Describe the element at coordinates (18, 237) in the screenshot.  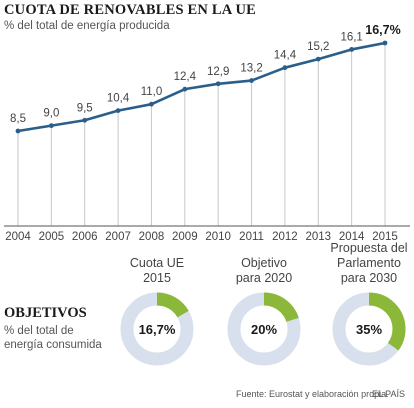
I see `x-tick-2004: 2004` at that location.